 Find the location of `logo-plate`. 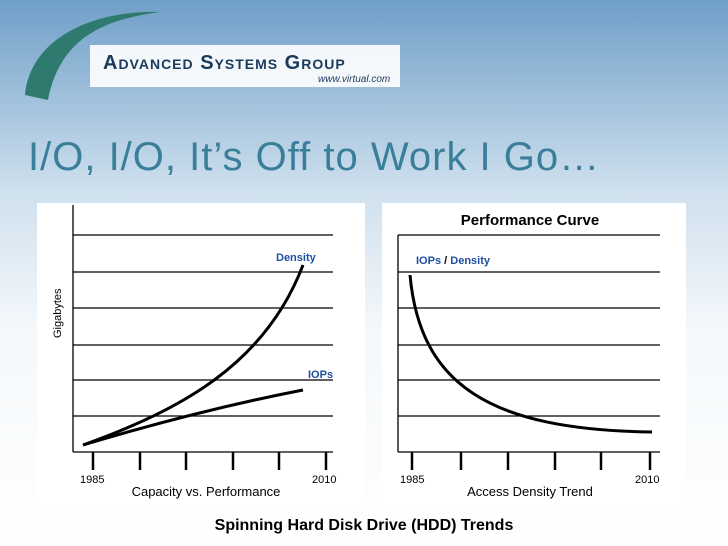

logo-plate is located at coordinates (245, 66).